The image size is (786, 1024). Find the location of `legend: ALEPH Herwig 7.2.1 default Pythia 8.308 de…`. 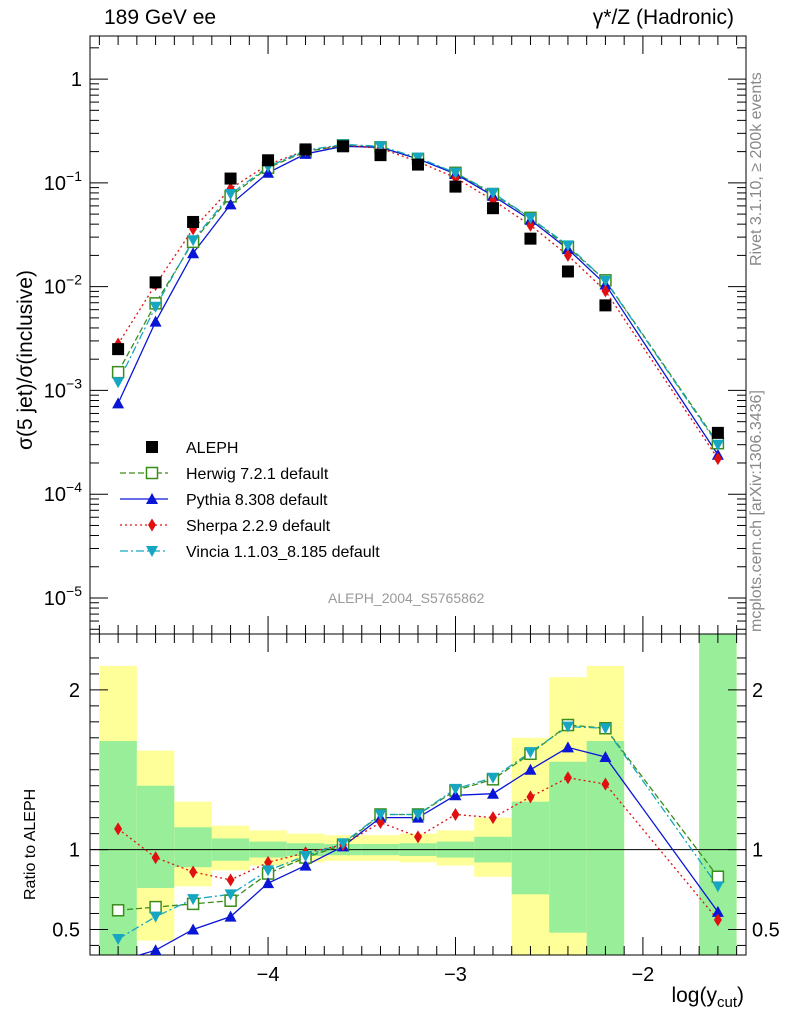

legend: ALEPH Herwig 7.2.1 default Pythia 8.308 de… is located at coordinates (250, 500).